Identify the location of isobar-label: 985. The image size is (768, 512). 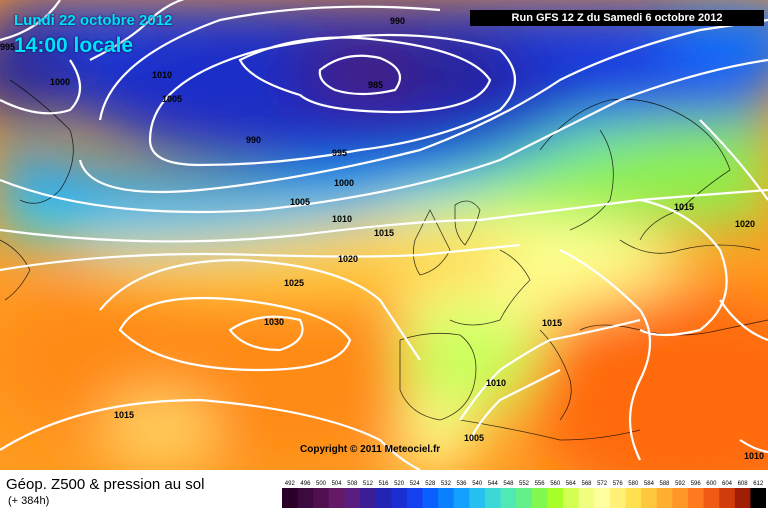
(375, 85).